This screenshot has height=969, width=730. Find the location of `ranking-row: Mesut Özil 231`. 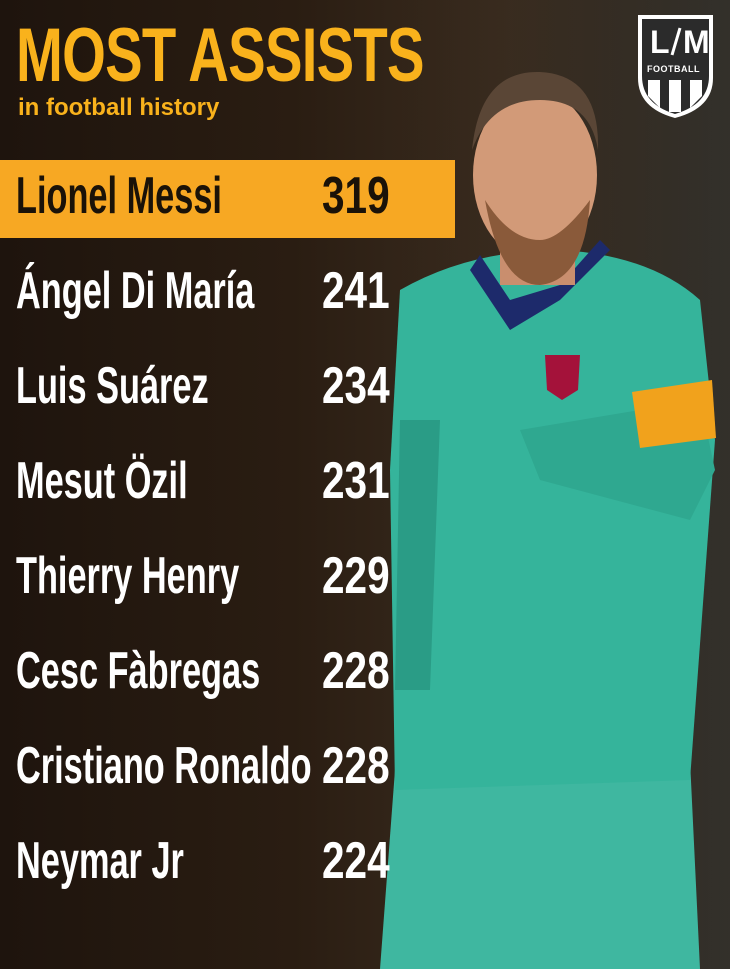

ranking-row: Mesut Özil 231 is located at coordinates (227, 484).